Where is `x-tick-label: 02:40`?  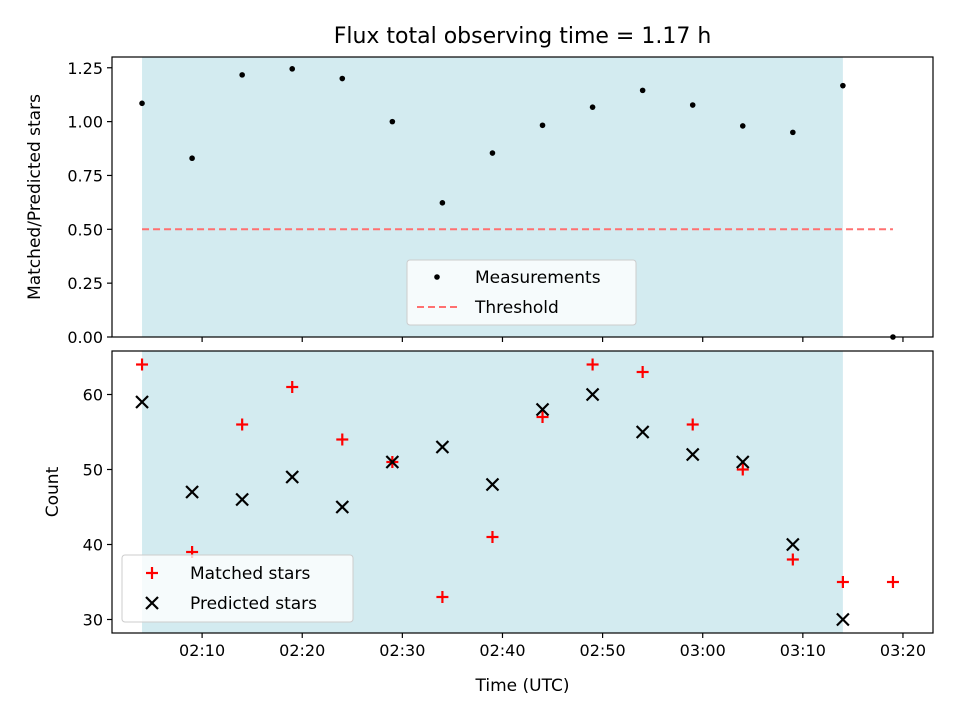 x-tick-label: 02:40 is located at coordinates (502, 650).